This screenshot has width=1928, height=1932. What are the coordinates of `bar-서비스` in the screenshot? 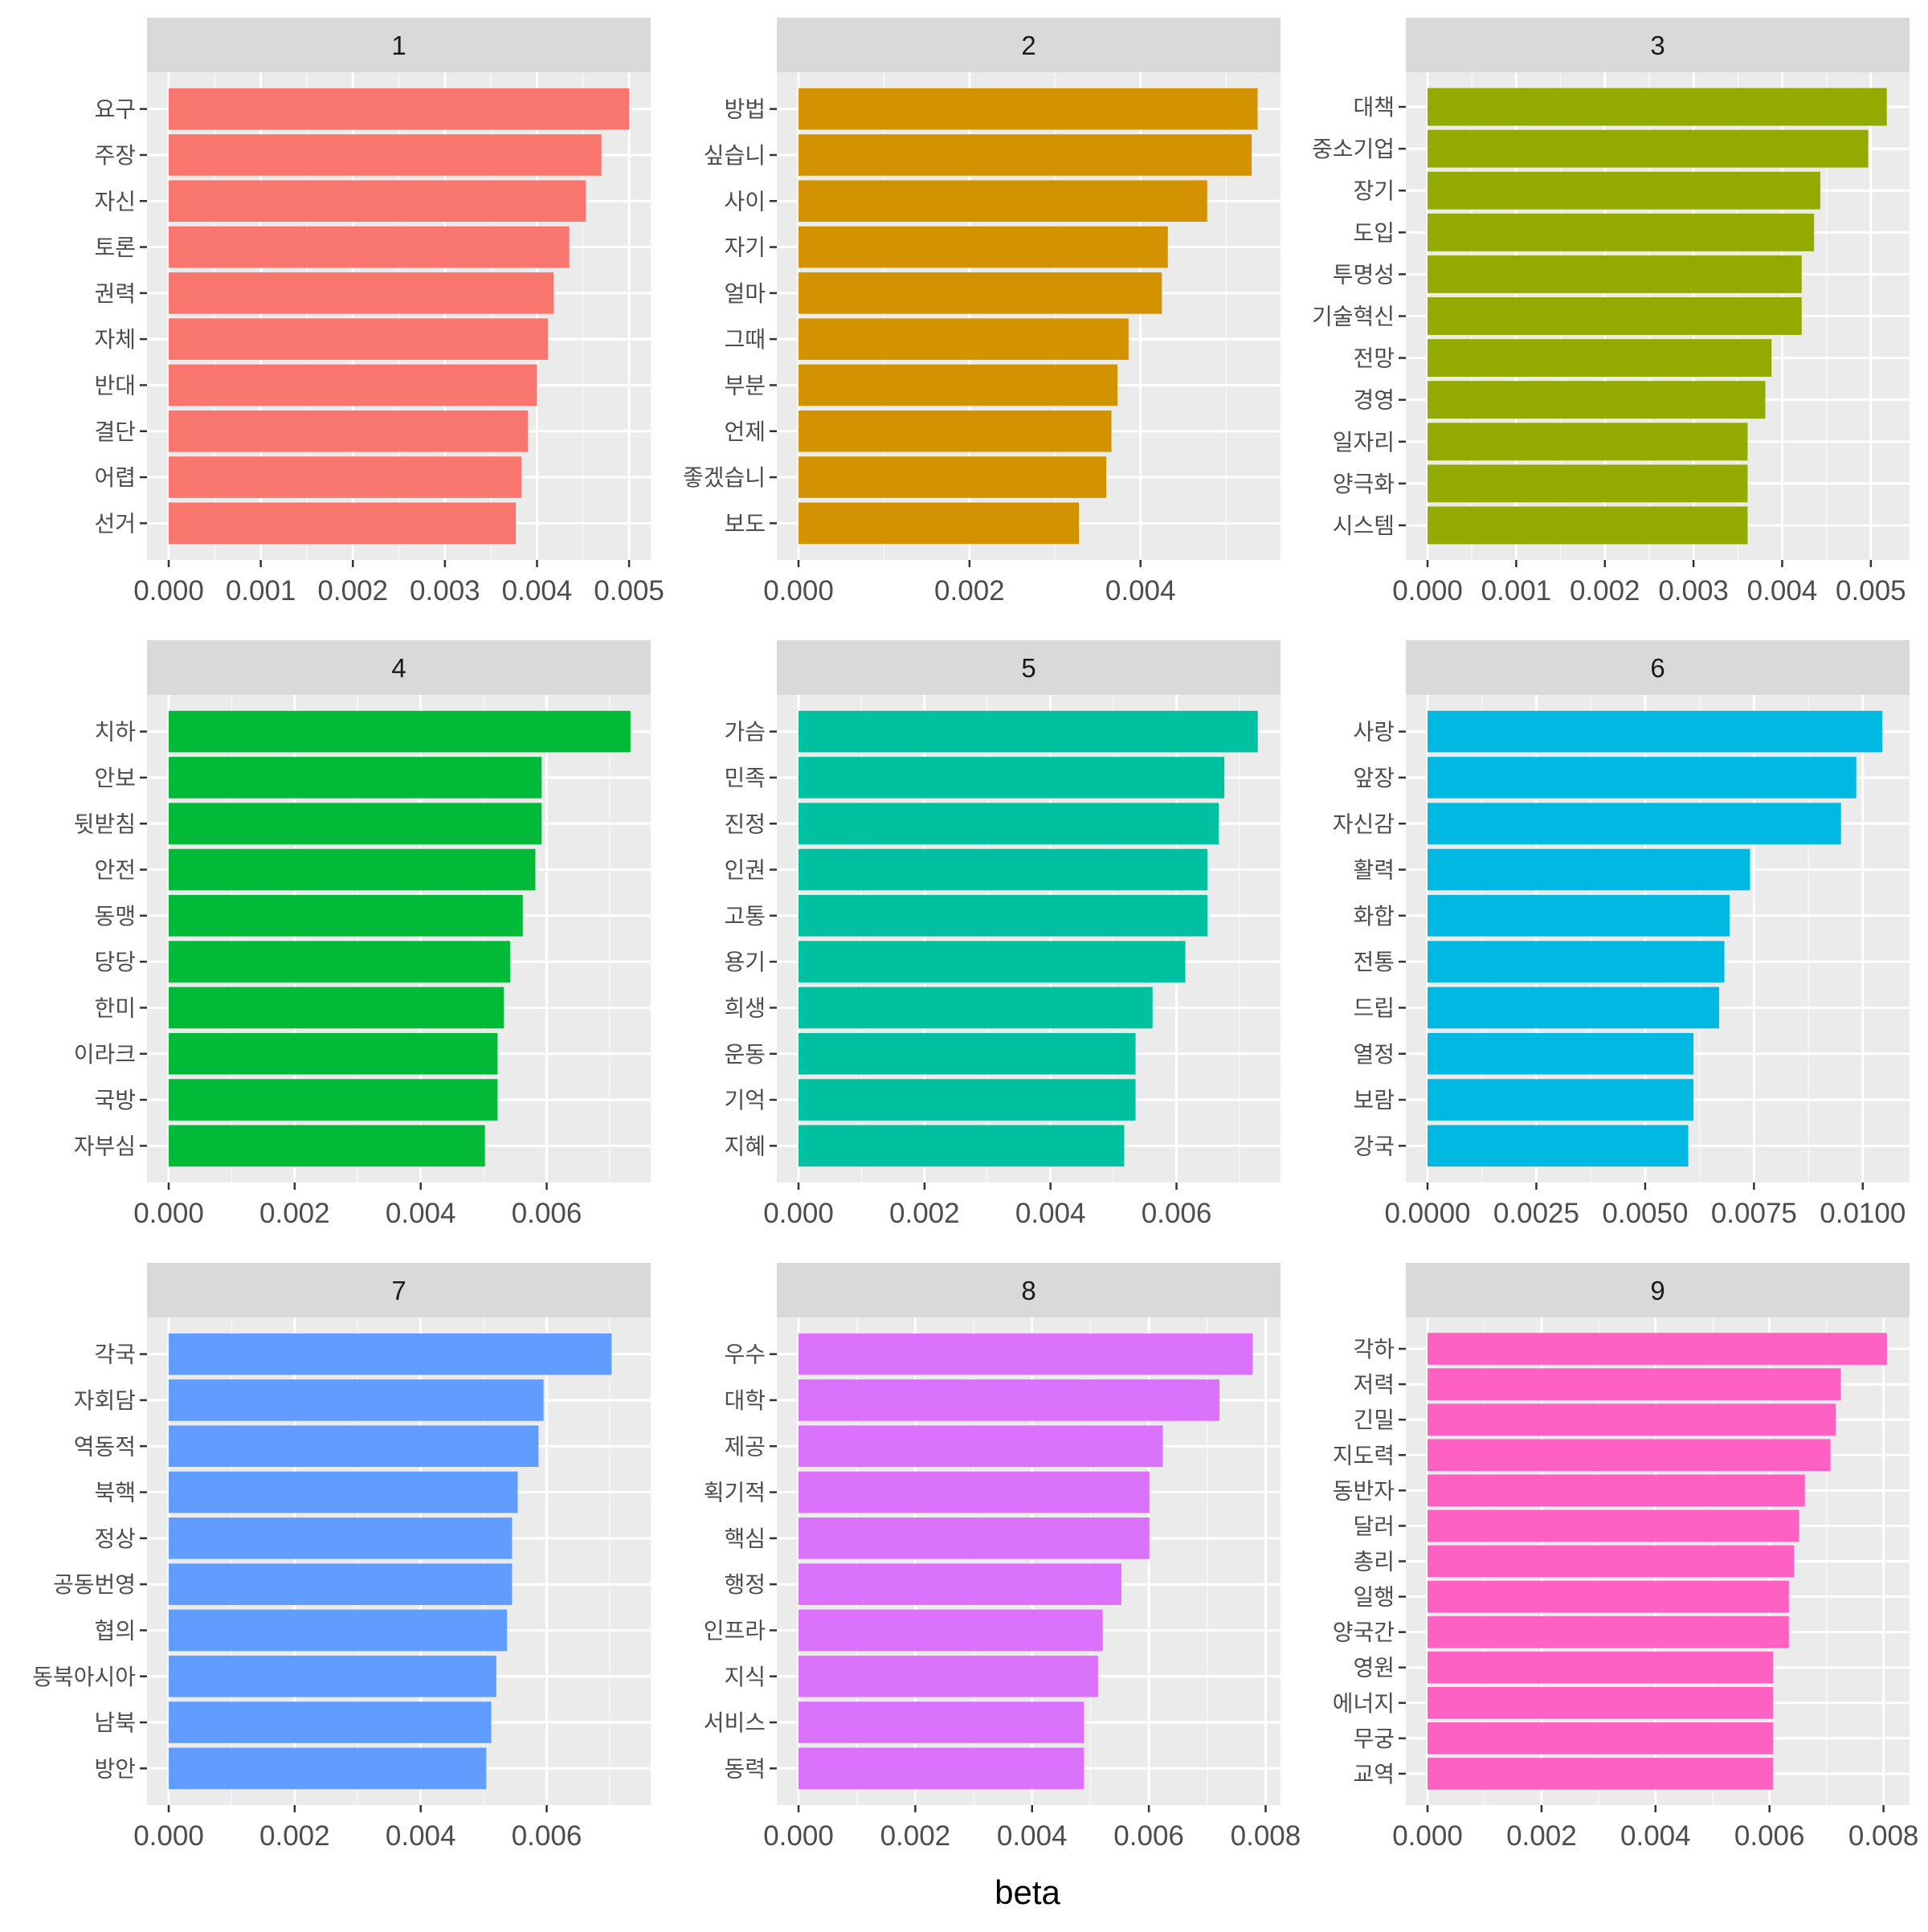 It's located at (942, 1722).